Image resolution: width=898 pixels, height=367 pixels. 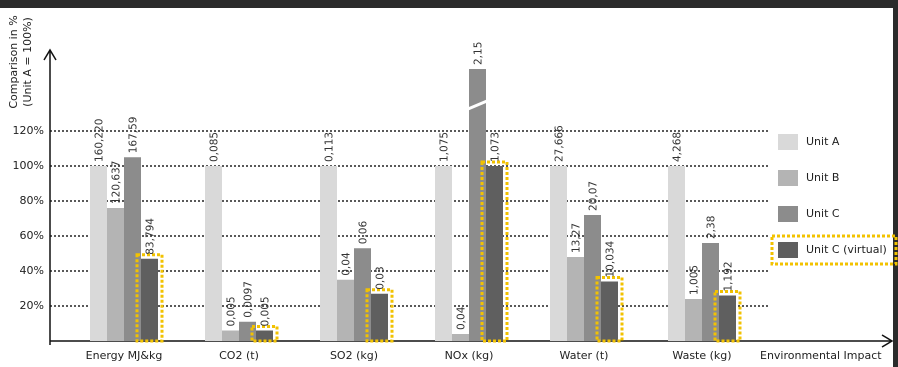 I want to click on y-tick-label: 40%, so click(x=32, y=270).